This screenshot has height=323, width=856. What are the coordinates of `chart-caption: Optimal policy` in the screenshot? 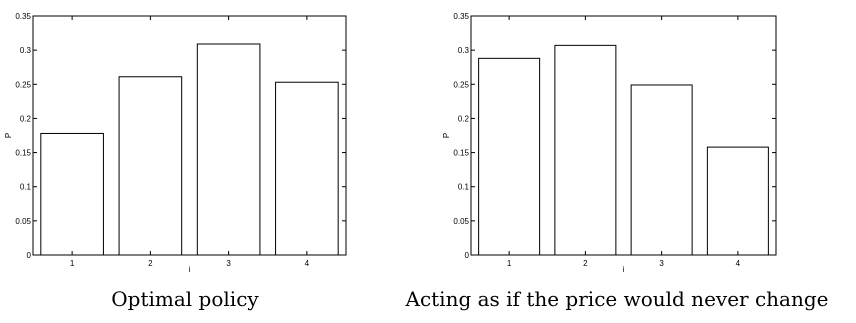 It's located at (185, 299).